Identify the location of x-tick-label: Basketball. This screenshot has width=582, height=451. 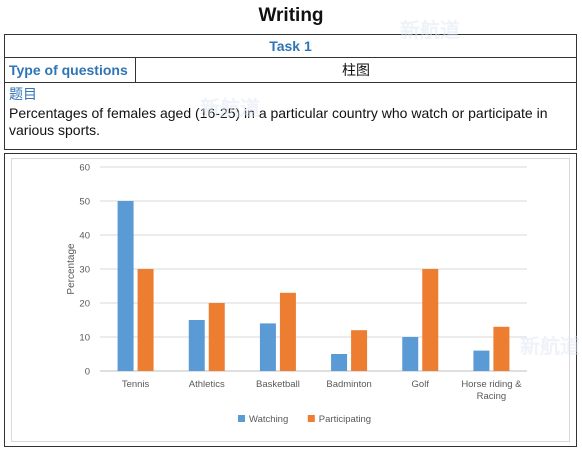
(278, 384).